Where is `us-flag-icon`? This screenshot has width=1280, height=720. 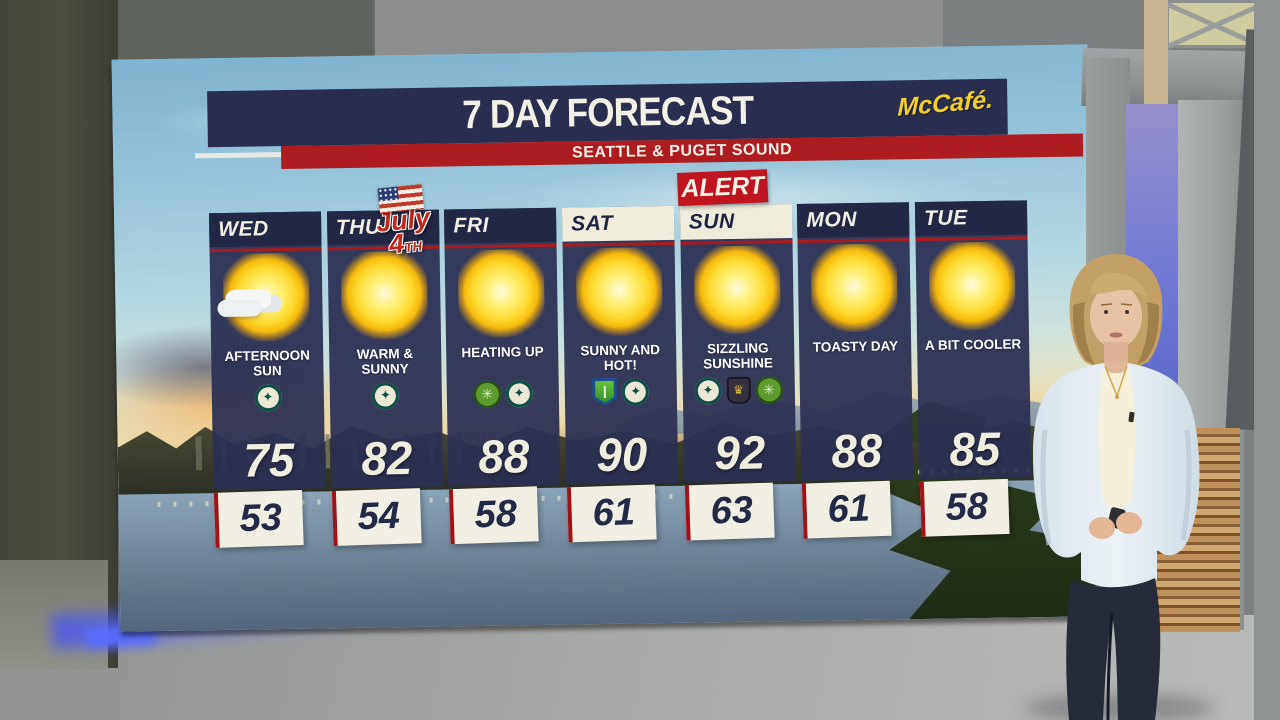
us-flag-icon is located at coordinates (400, 199).